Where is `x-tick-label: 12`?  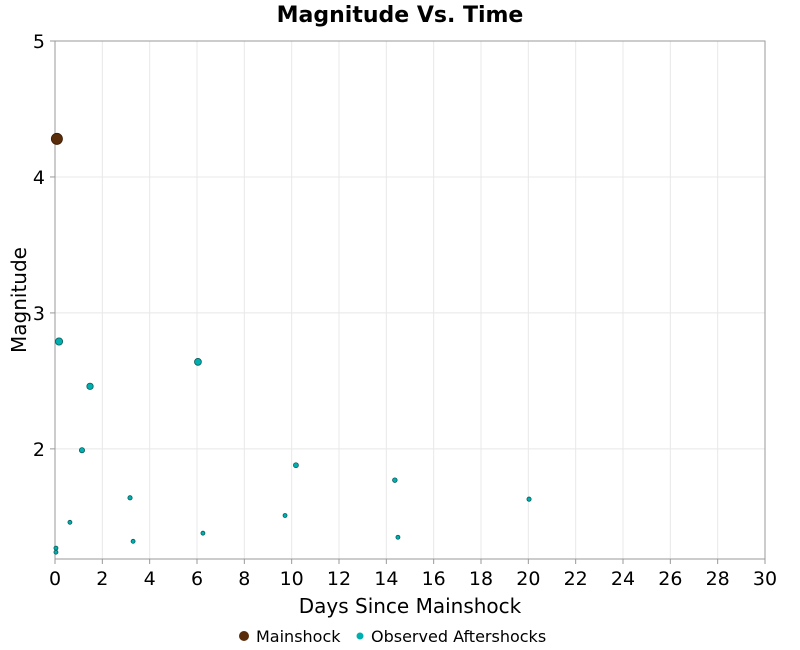 x-tick-label: 12 is located at coordinates (339, 579).